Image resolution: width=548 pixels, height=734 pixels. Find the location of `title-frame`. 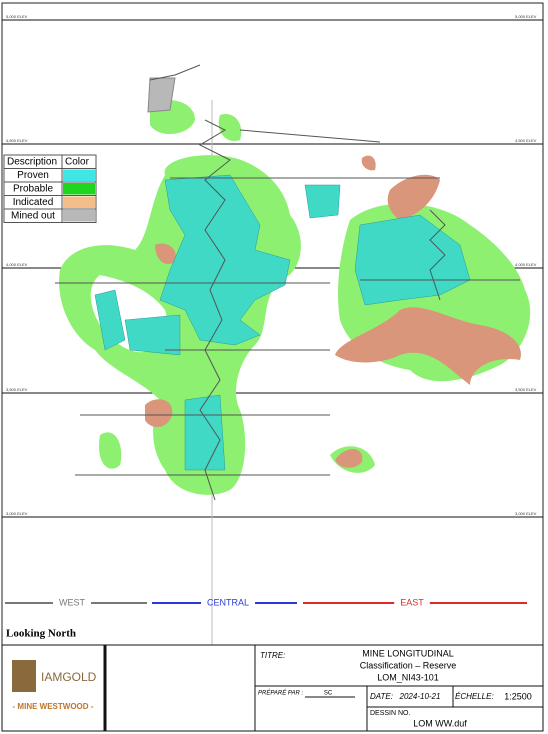

title-frame is located at coordinates (272, 688).